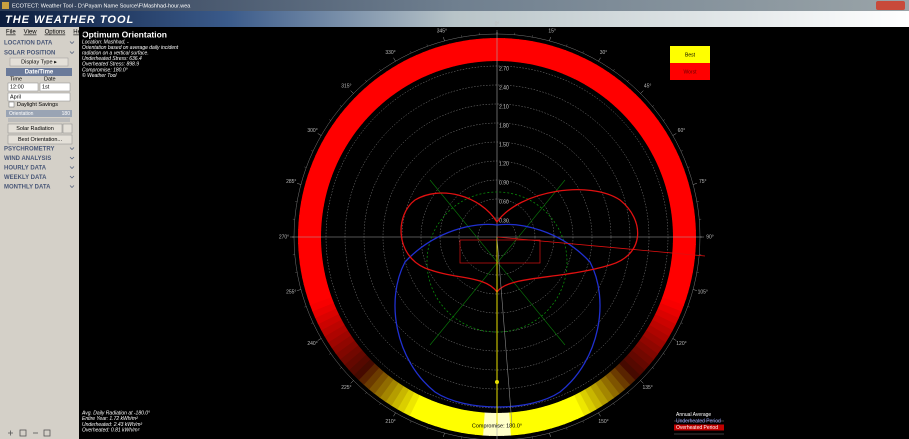 The image size is (909, 439). I want to click on info-line: Location: Mashhad, -, so click(105, 42).